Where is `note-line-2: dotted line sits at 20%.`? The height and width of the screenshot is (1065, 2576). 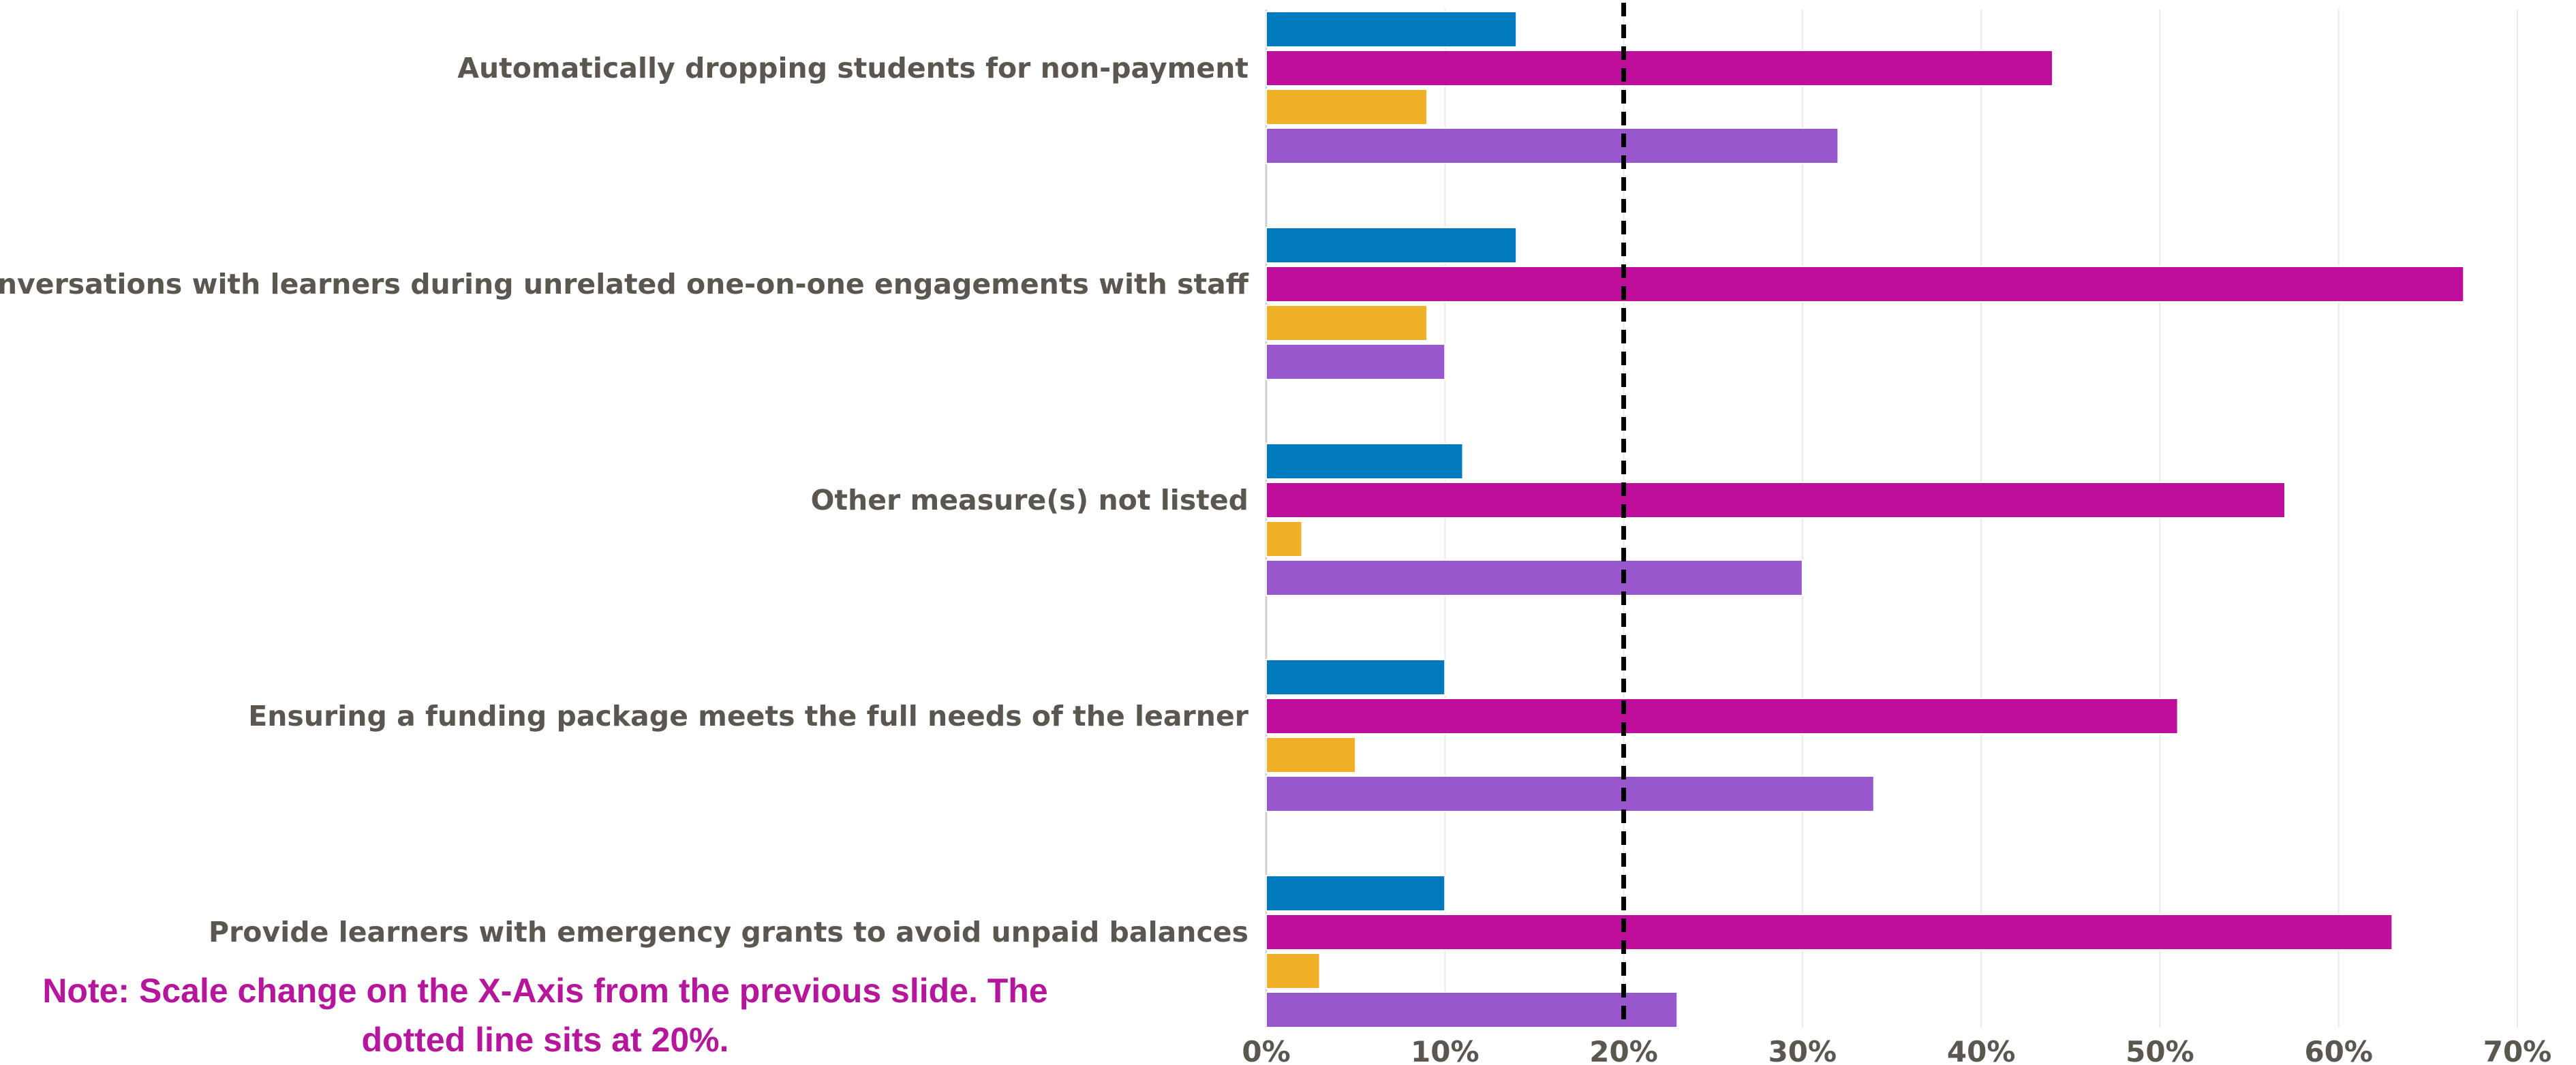 note-line-2: dotted line sits at 20%. is located at coordinates (545, 1040).